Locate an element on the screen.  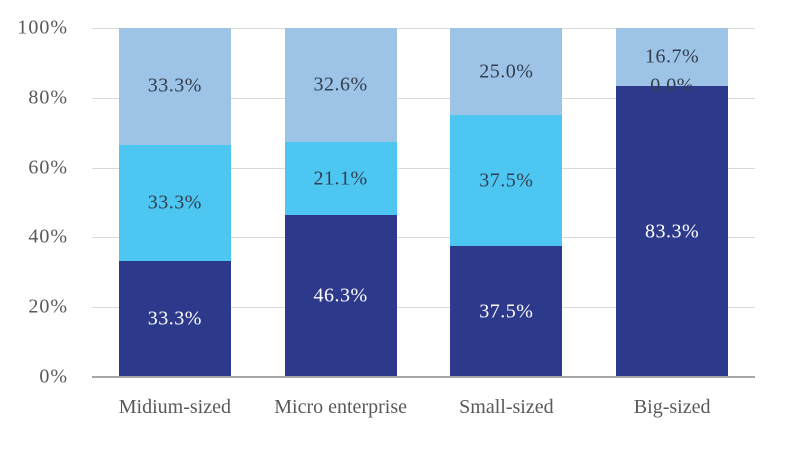
bar-segment-value-label: 46.3% is located at coordinates (340, 295).